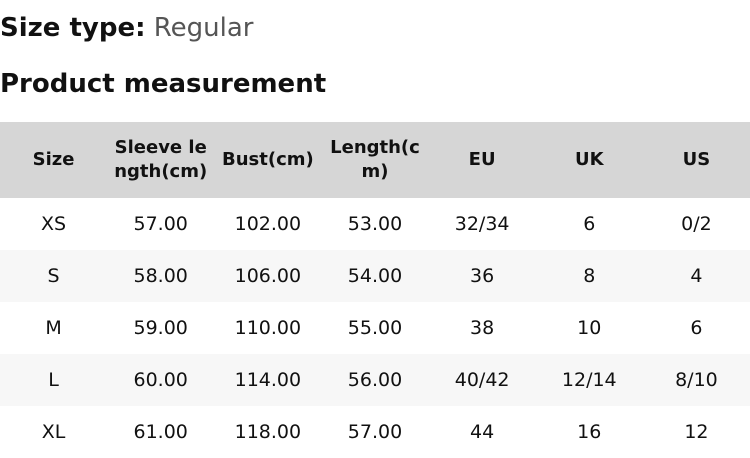  I want to click on table-cell: 38, so click(482, 328).